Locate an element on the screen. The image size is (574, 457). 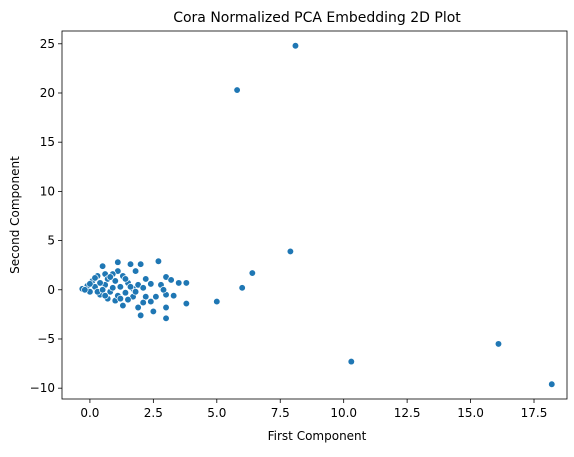
x-axis-label: First Component is located at coordinates (317, 436).